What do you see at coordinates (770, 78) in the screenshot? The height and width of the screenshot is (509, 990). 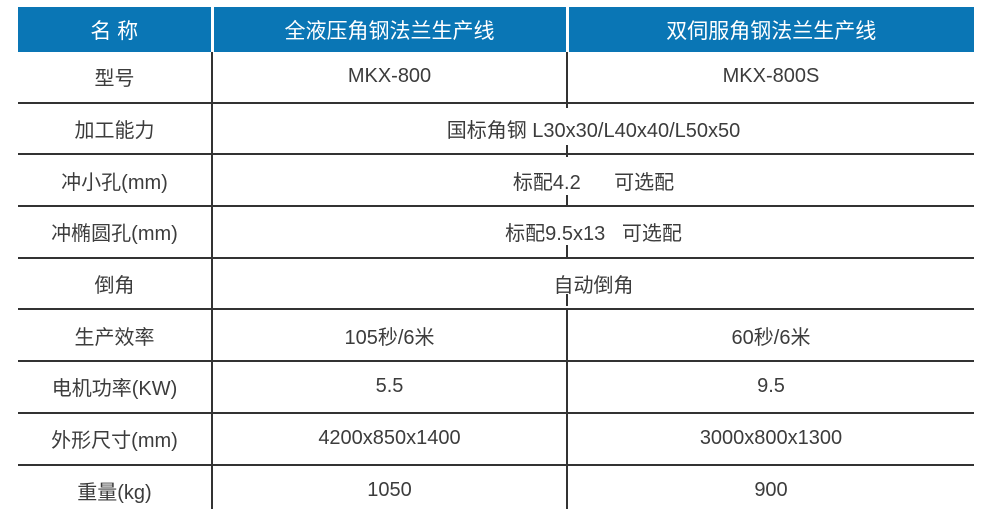 I see `value-cell: MKX-800S` at bounding box center [770, 78].